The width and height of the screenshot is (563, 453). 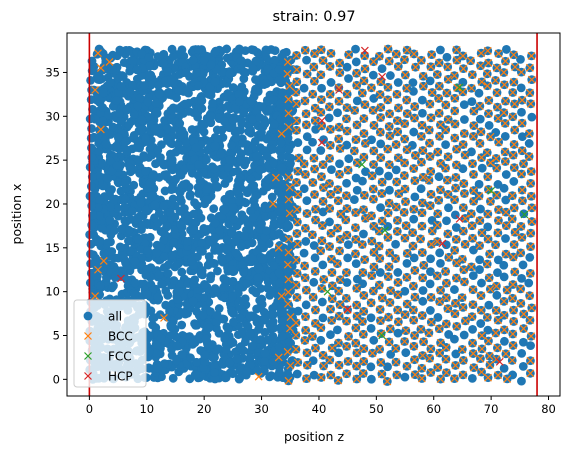 I want to click on legend-marker-all, so click(x=88, y=316).